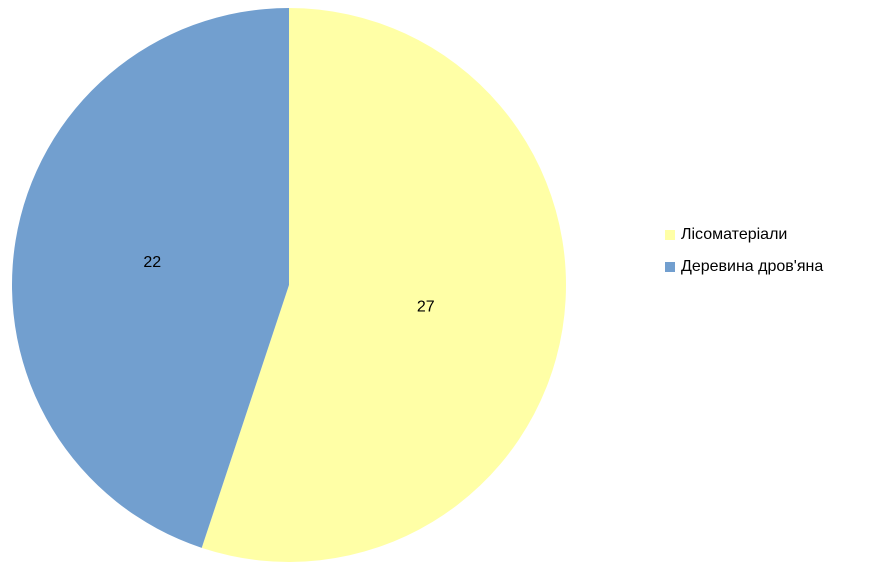 This screenshot has height=562, width=881. What do you see at coordinates (734, 234) in the screenshot?
I see `legend-label: Лісоматеріали` at bounding box center [734, 234].